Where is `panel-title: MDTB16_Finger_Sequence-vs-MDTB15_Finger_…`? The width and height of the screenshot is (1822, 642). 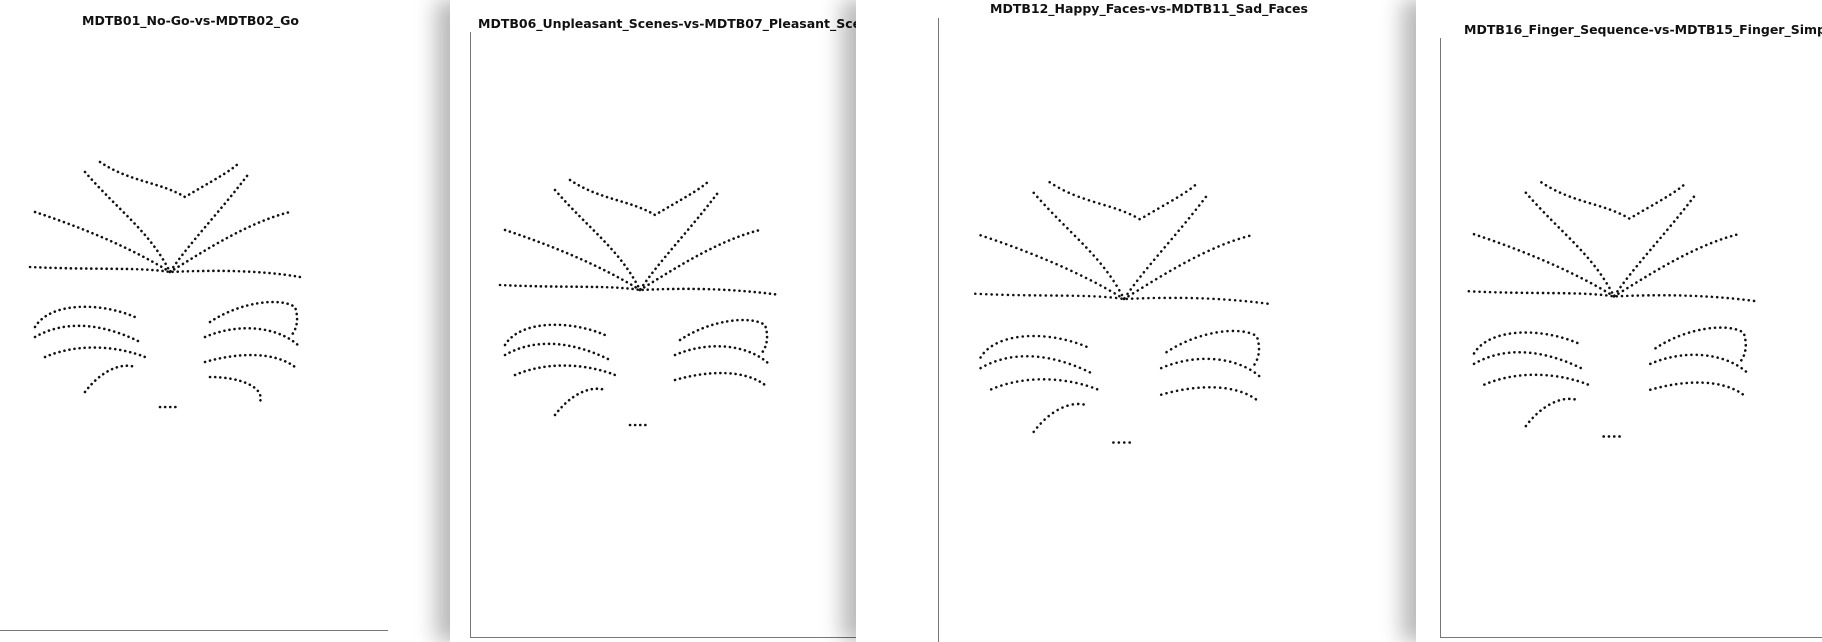
panel-title: MDTB16_Finger_Sequence-vs-MDTB15_Finger_… is located at coordinates (1643, 29).